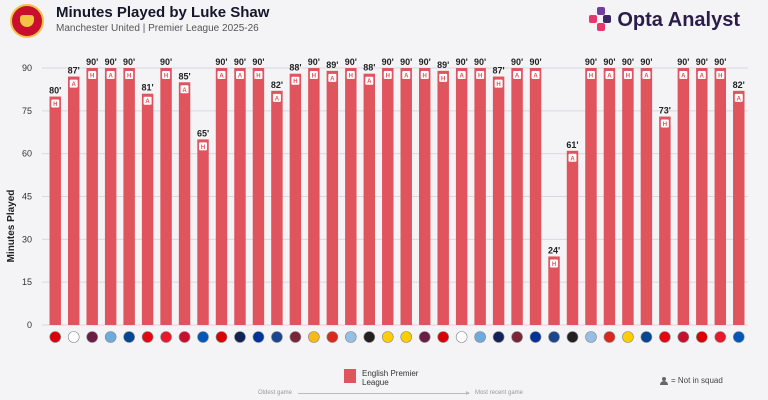 This screenshot has height=400, width=768. I want to click on bar-value-label: 61', so click(572, 145).